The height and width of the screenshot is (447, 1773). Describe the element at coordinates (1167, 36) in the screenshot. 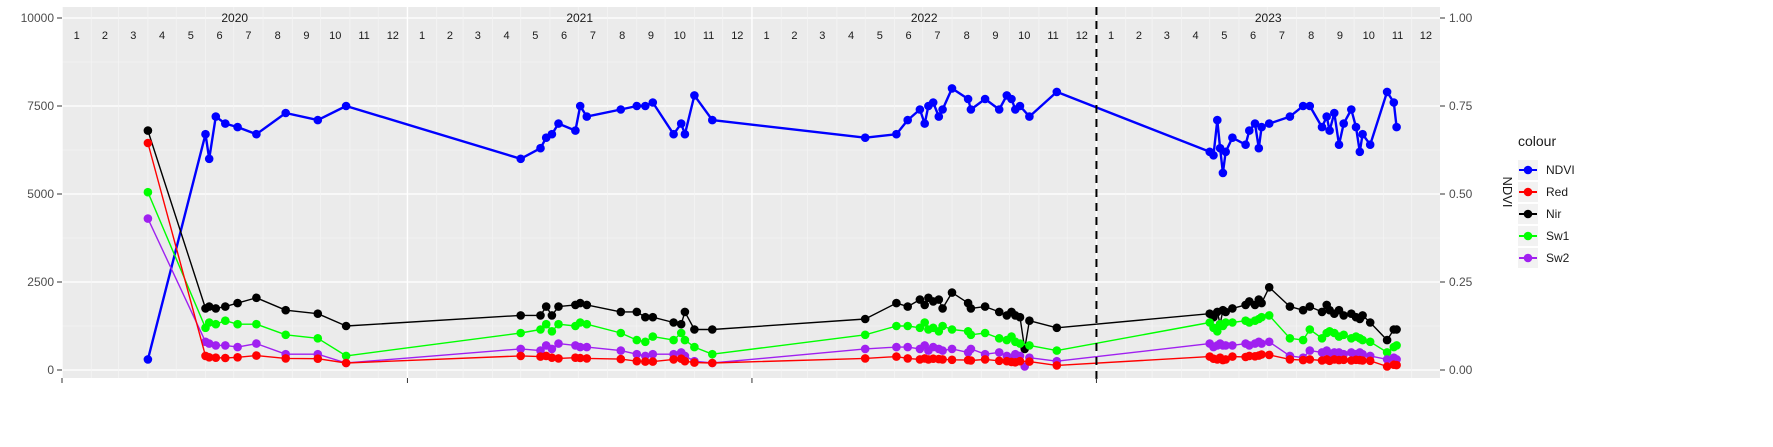

I see `month-label: 3` at that location.